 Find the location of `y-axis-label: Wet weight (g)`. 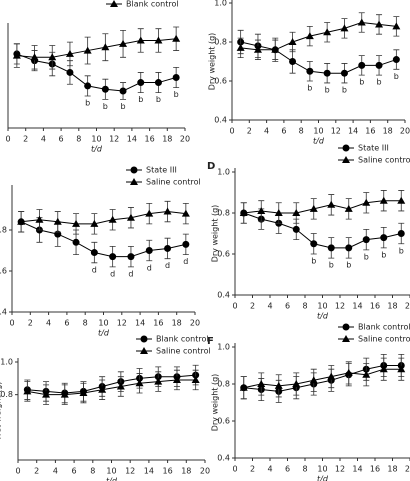

y-axis-label: Wet weight (g) is located at coordinates (1, 411).